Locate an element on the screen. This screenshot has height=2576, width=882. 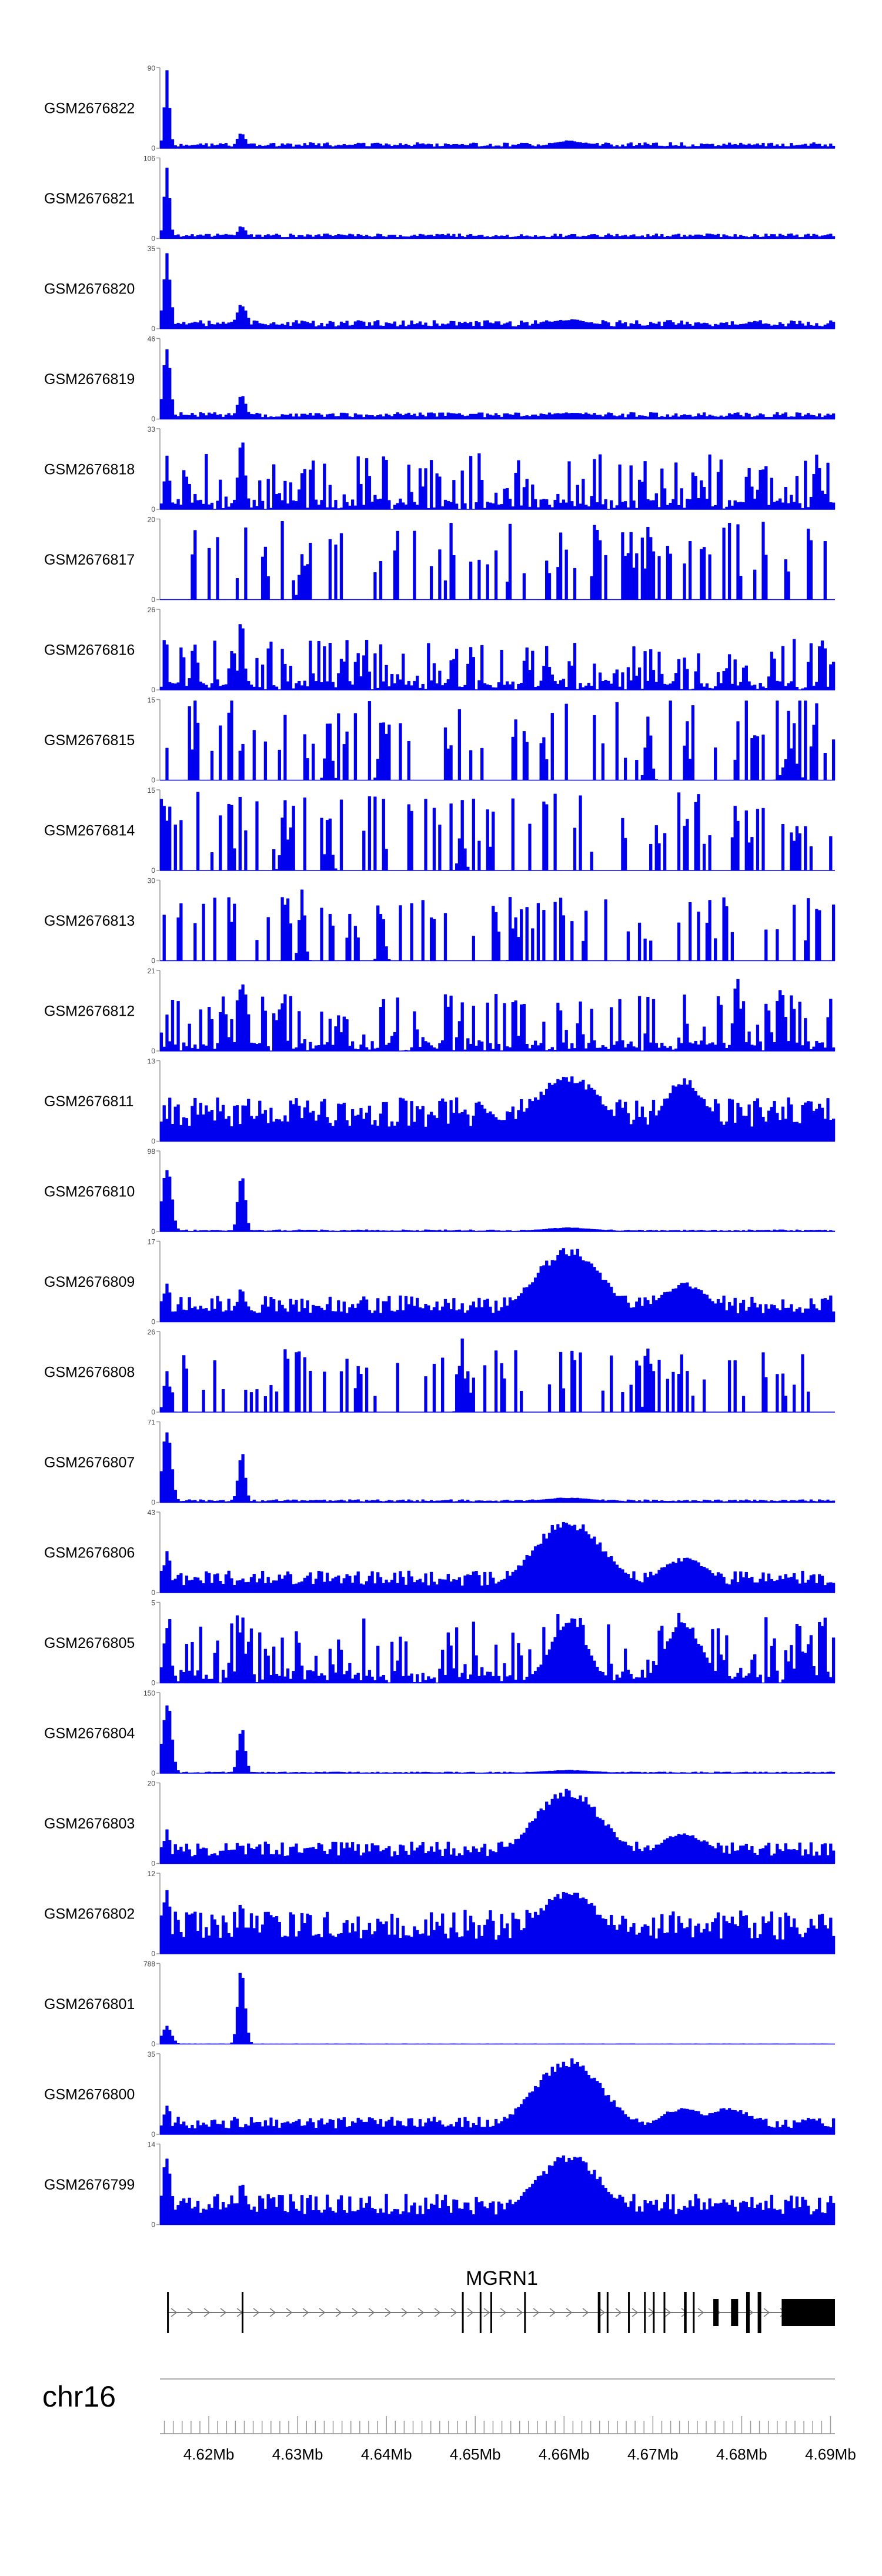
signal-area-GSM2676815 is located at coordinates (498, 740).